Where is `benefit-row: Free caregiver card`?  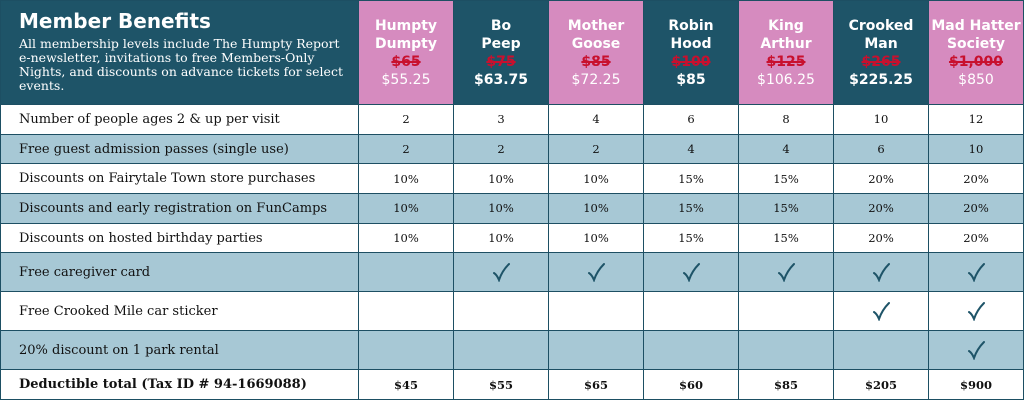 benefit-row: Free caregiver card is located at coordinates (512, 272).